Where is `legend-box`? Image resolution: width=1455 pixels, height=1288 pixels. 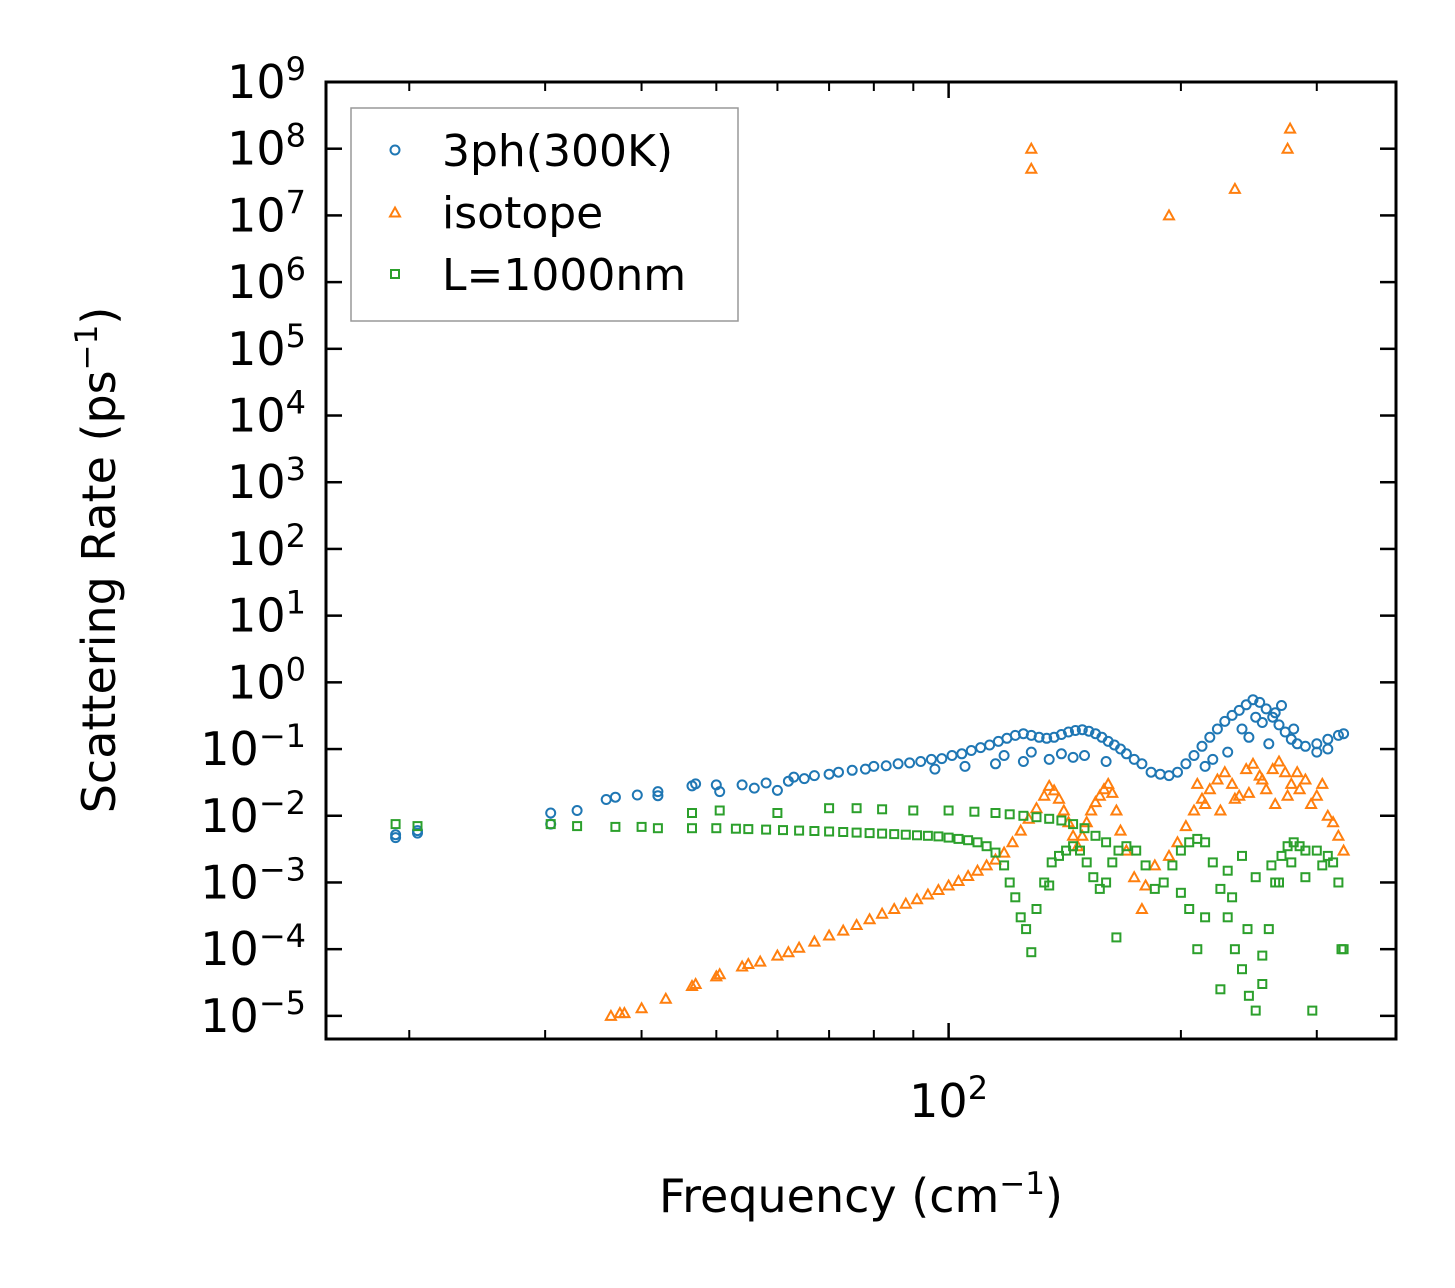 legend-box is located at coordinates (544, 214).